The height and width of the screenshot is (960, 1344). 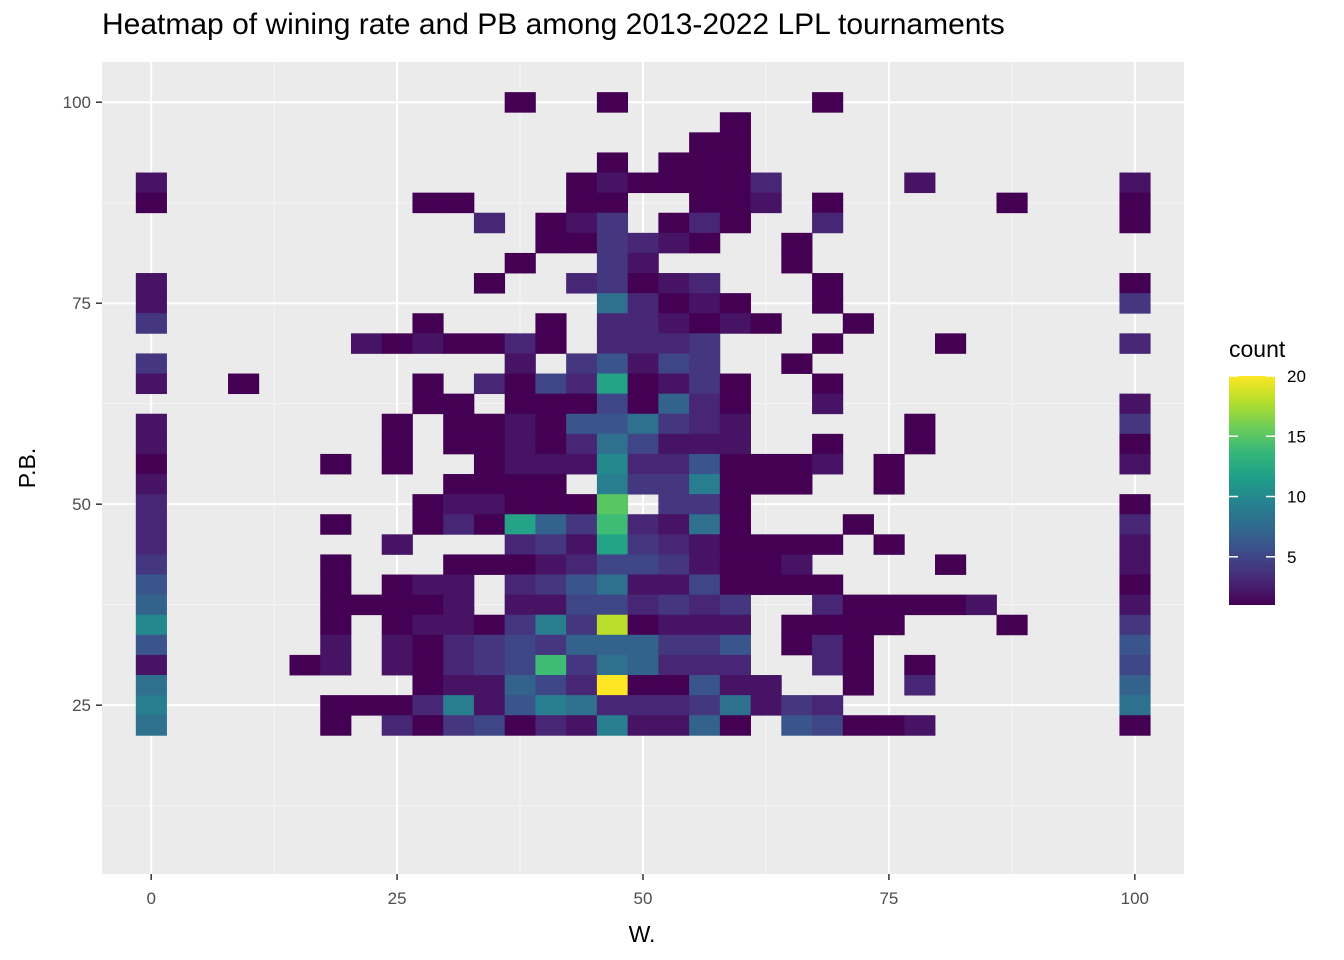 I want to click on legend-title: count, so click(x=1257, y=349).